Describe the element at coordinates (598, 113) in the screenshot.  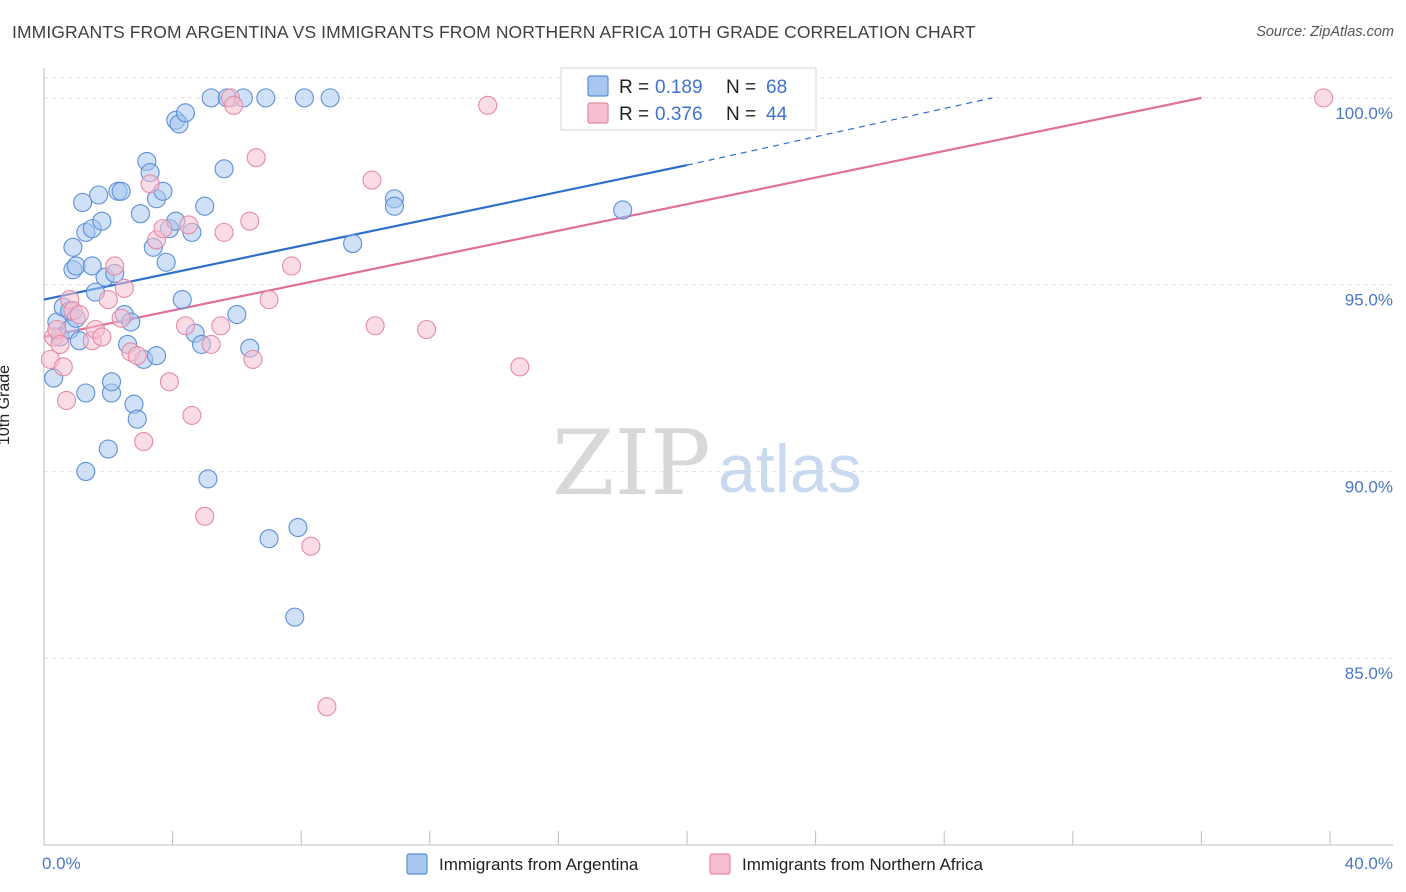
I see `stats-swatch-nafrica` at that location.